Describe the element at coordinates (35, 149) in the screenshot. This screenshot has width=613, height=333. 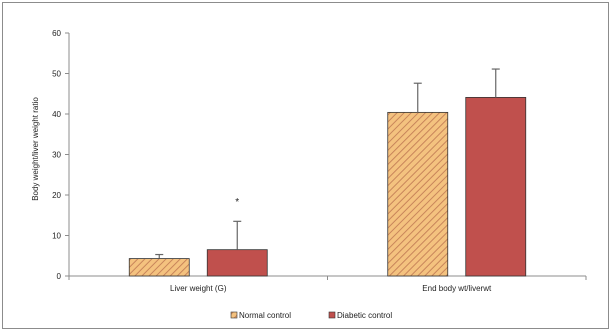
I see `y-axis-title: Body weight/liver weight ratio` at that location.